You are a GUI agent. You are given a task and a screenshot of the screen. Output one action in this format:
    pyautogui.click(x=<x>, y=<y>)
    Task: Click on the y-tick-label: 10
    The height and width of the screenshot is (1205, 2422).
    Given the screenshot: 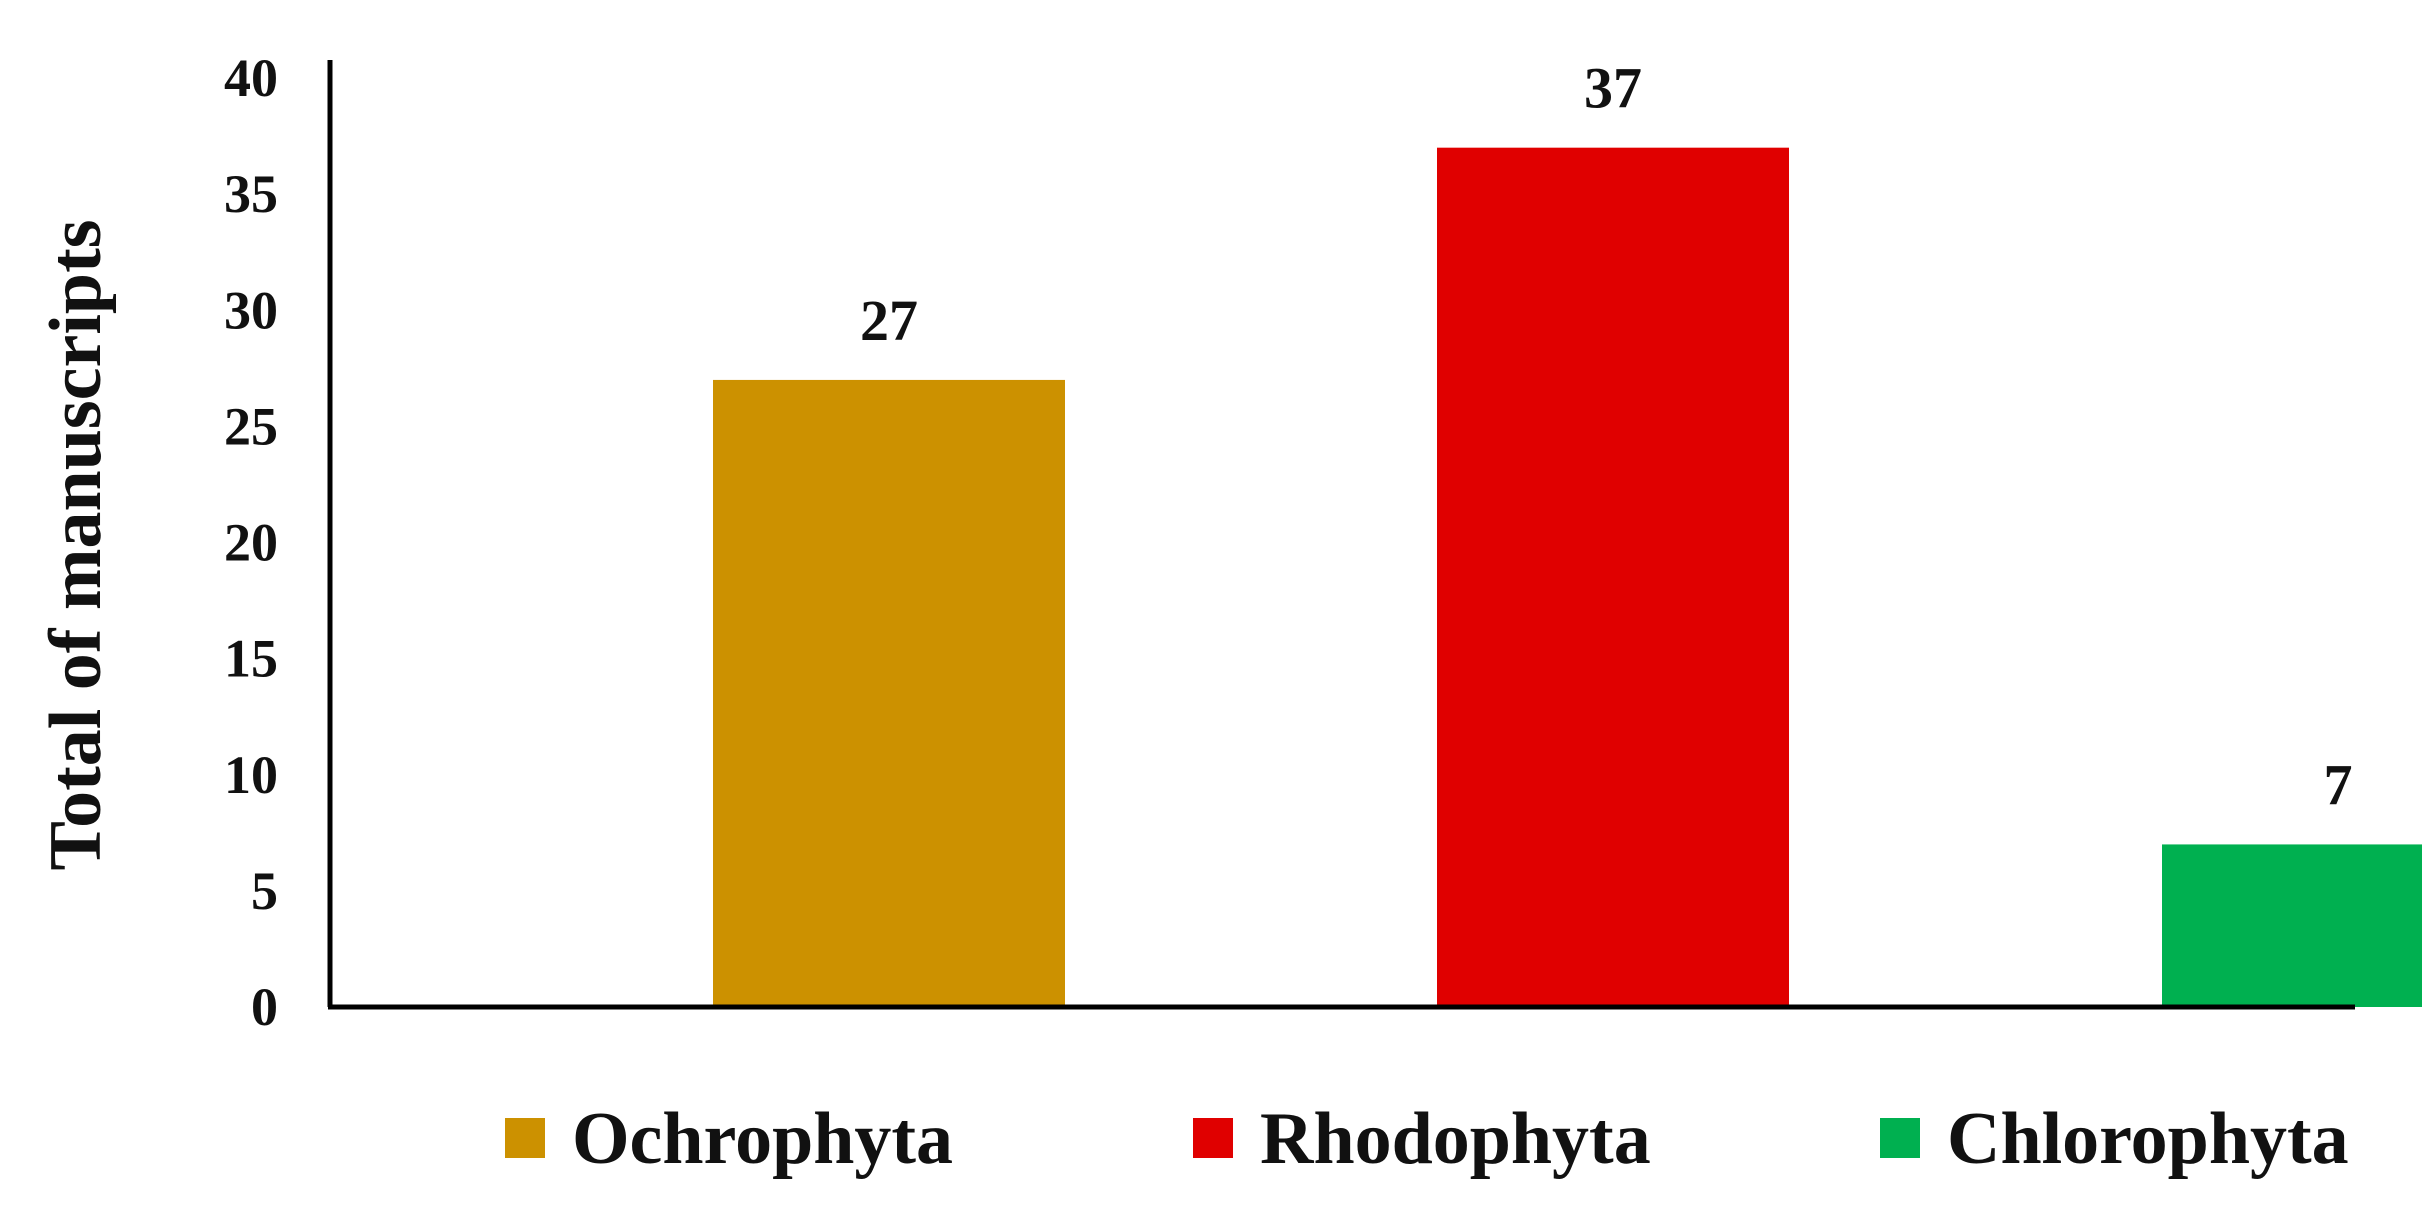 What is the action you would take?
    pyautogui.click(x=251, y=775)
    